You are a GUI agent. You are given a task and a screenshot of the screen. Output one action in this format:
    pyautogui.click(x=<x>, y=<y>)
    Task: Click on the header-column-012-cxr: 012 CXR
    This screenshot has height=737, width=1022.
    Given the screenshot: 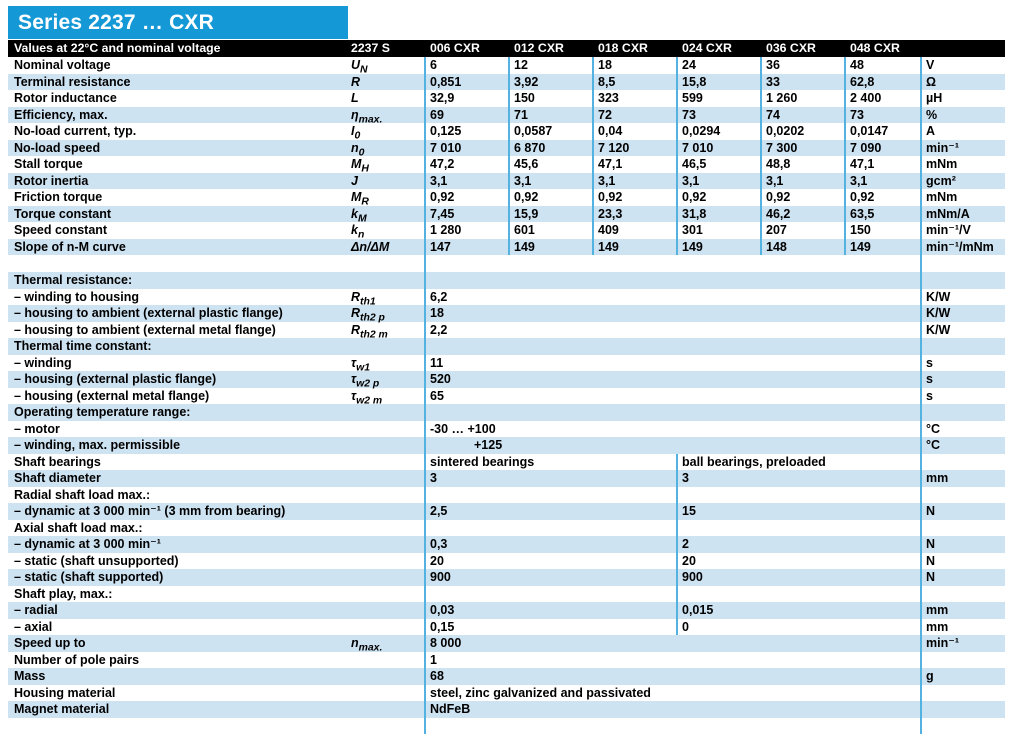 What is the action you would take?
    pyautogui.click(x=539, y=48)
    